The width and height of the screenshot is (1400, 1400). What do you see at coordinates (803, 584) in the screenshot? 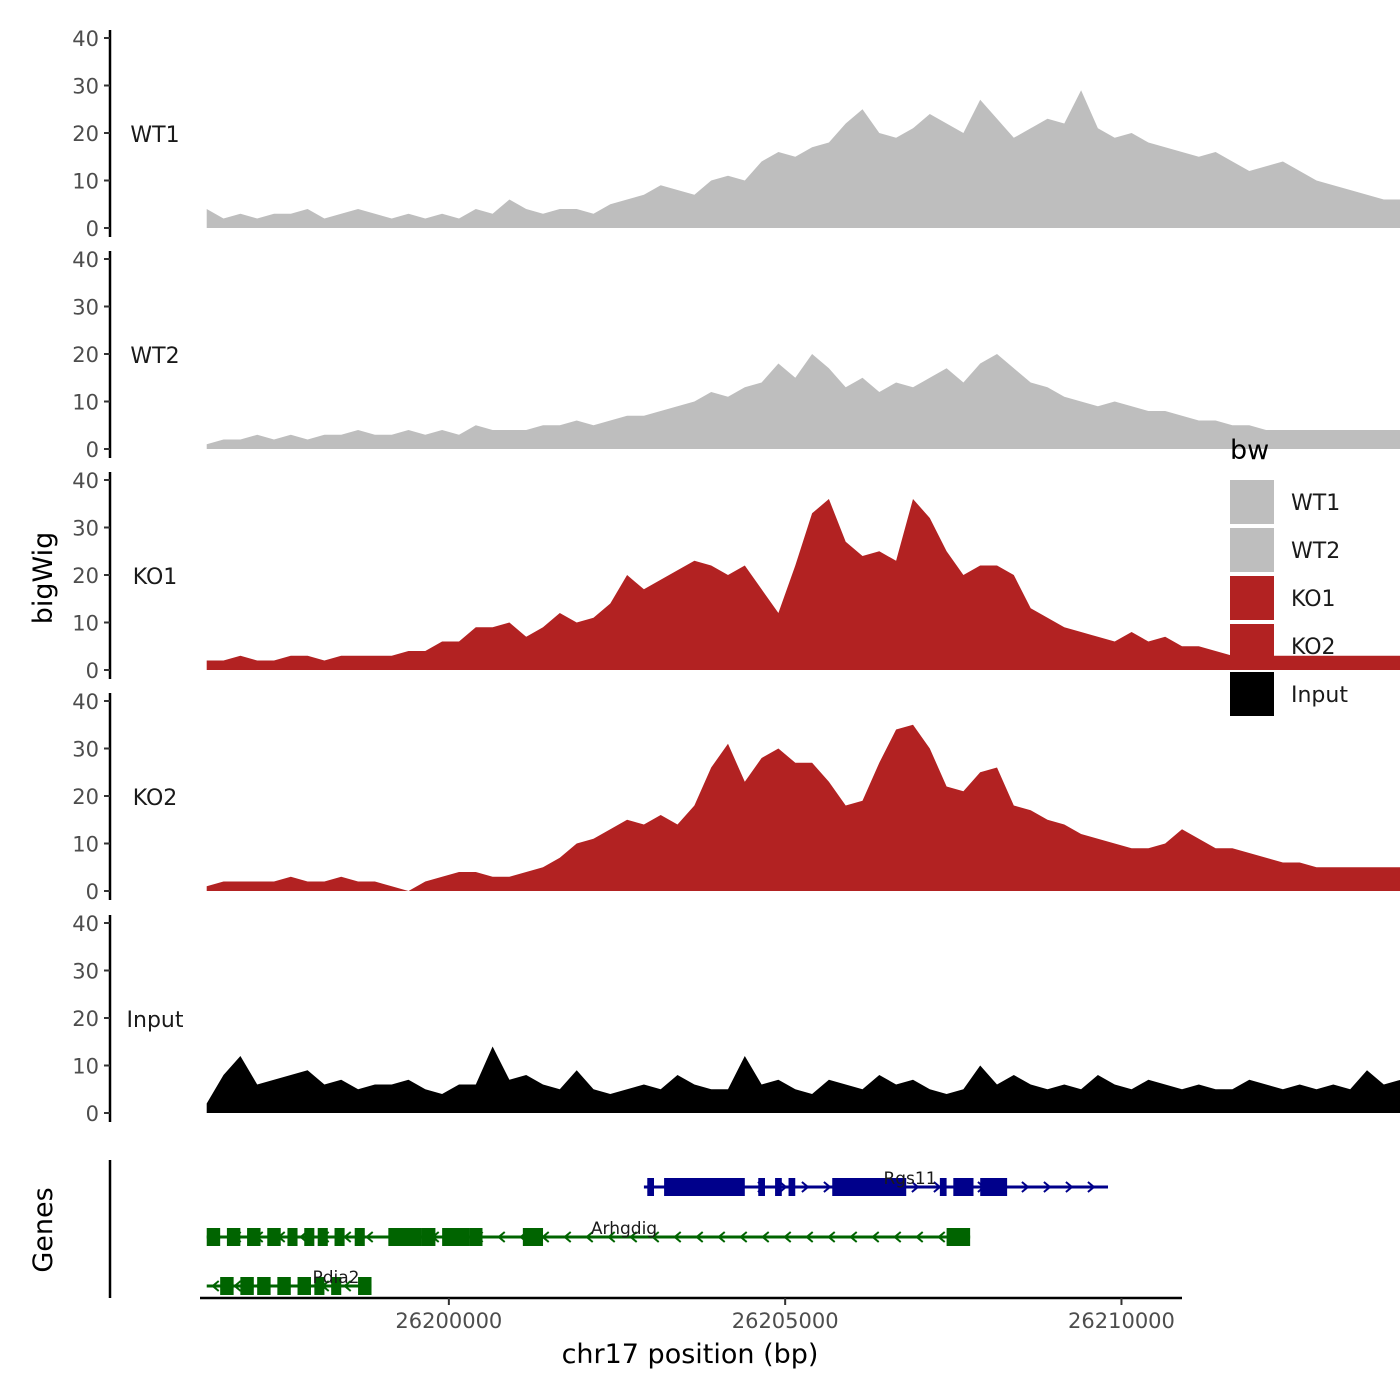
I see `signal-area-ko1` at bounding box center [803, 584].